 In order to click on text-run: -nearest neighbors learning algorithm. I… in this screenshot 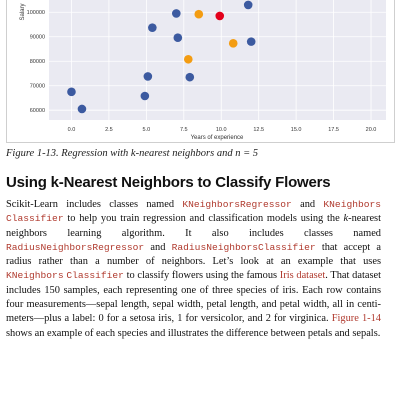, I will do `click(193, 226)`.